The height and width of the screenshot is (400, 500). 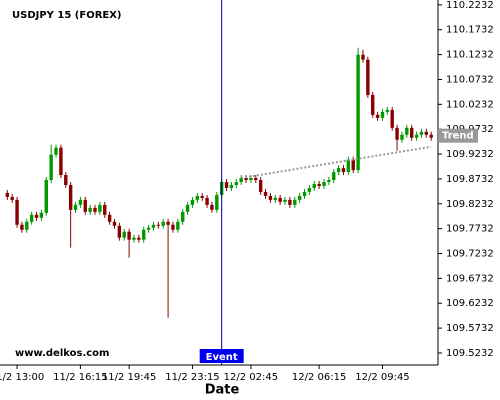 What do you see at coordinates (129, 377) in the screenshot?
I see `x-tick-label: 11/2 19:45` at bounding box center [129, 377].